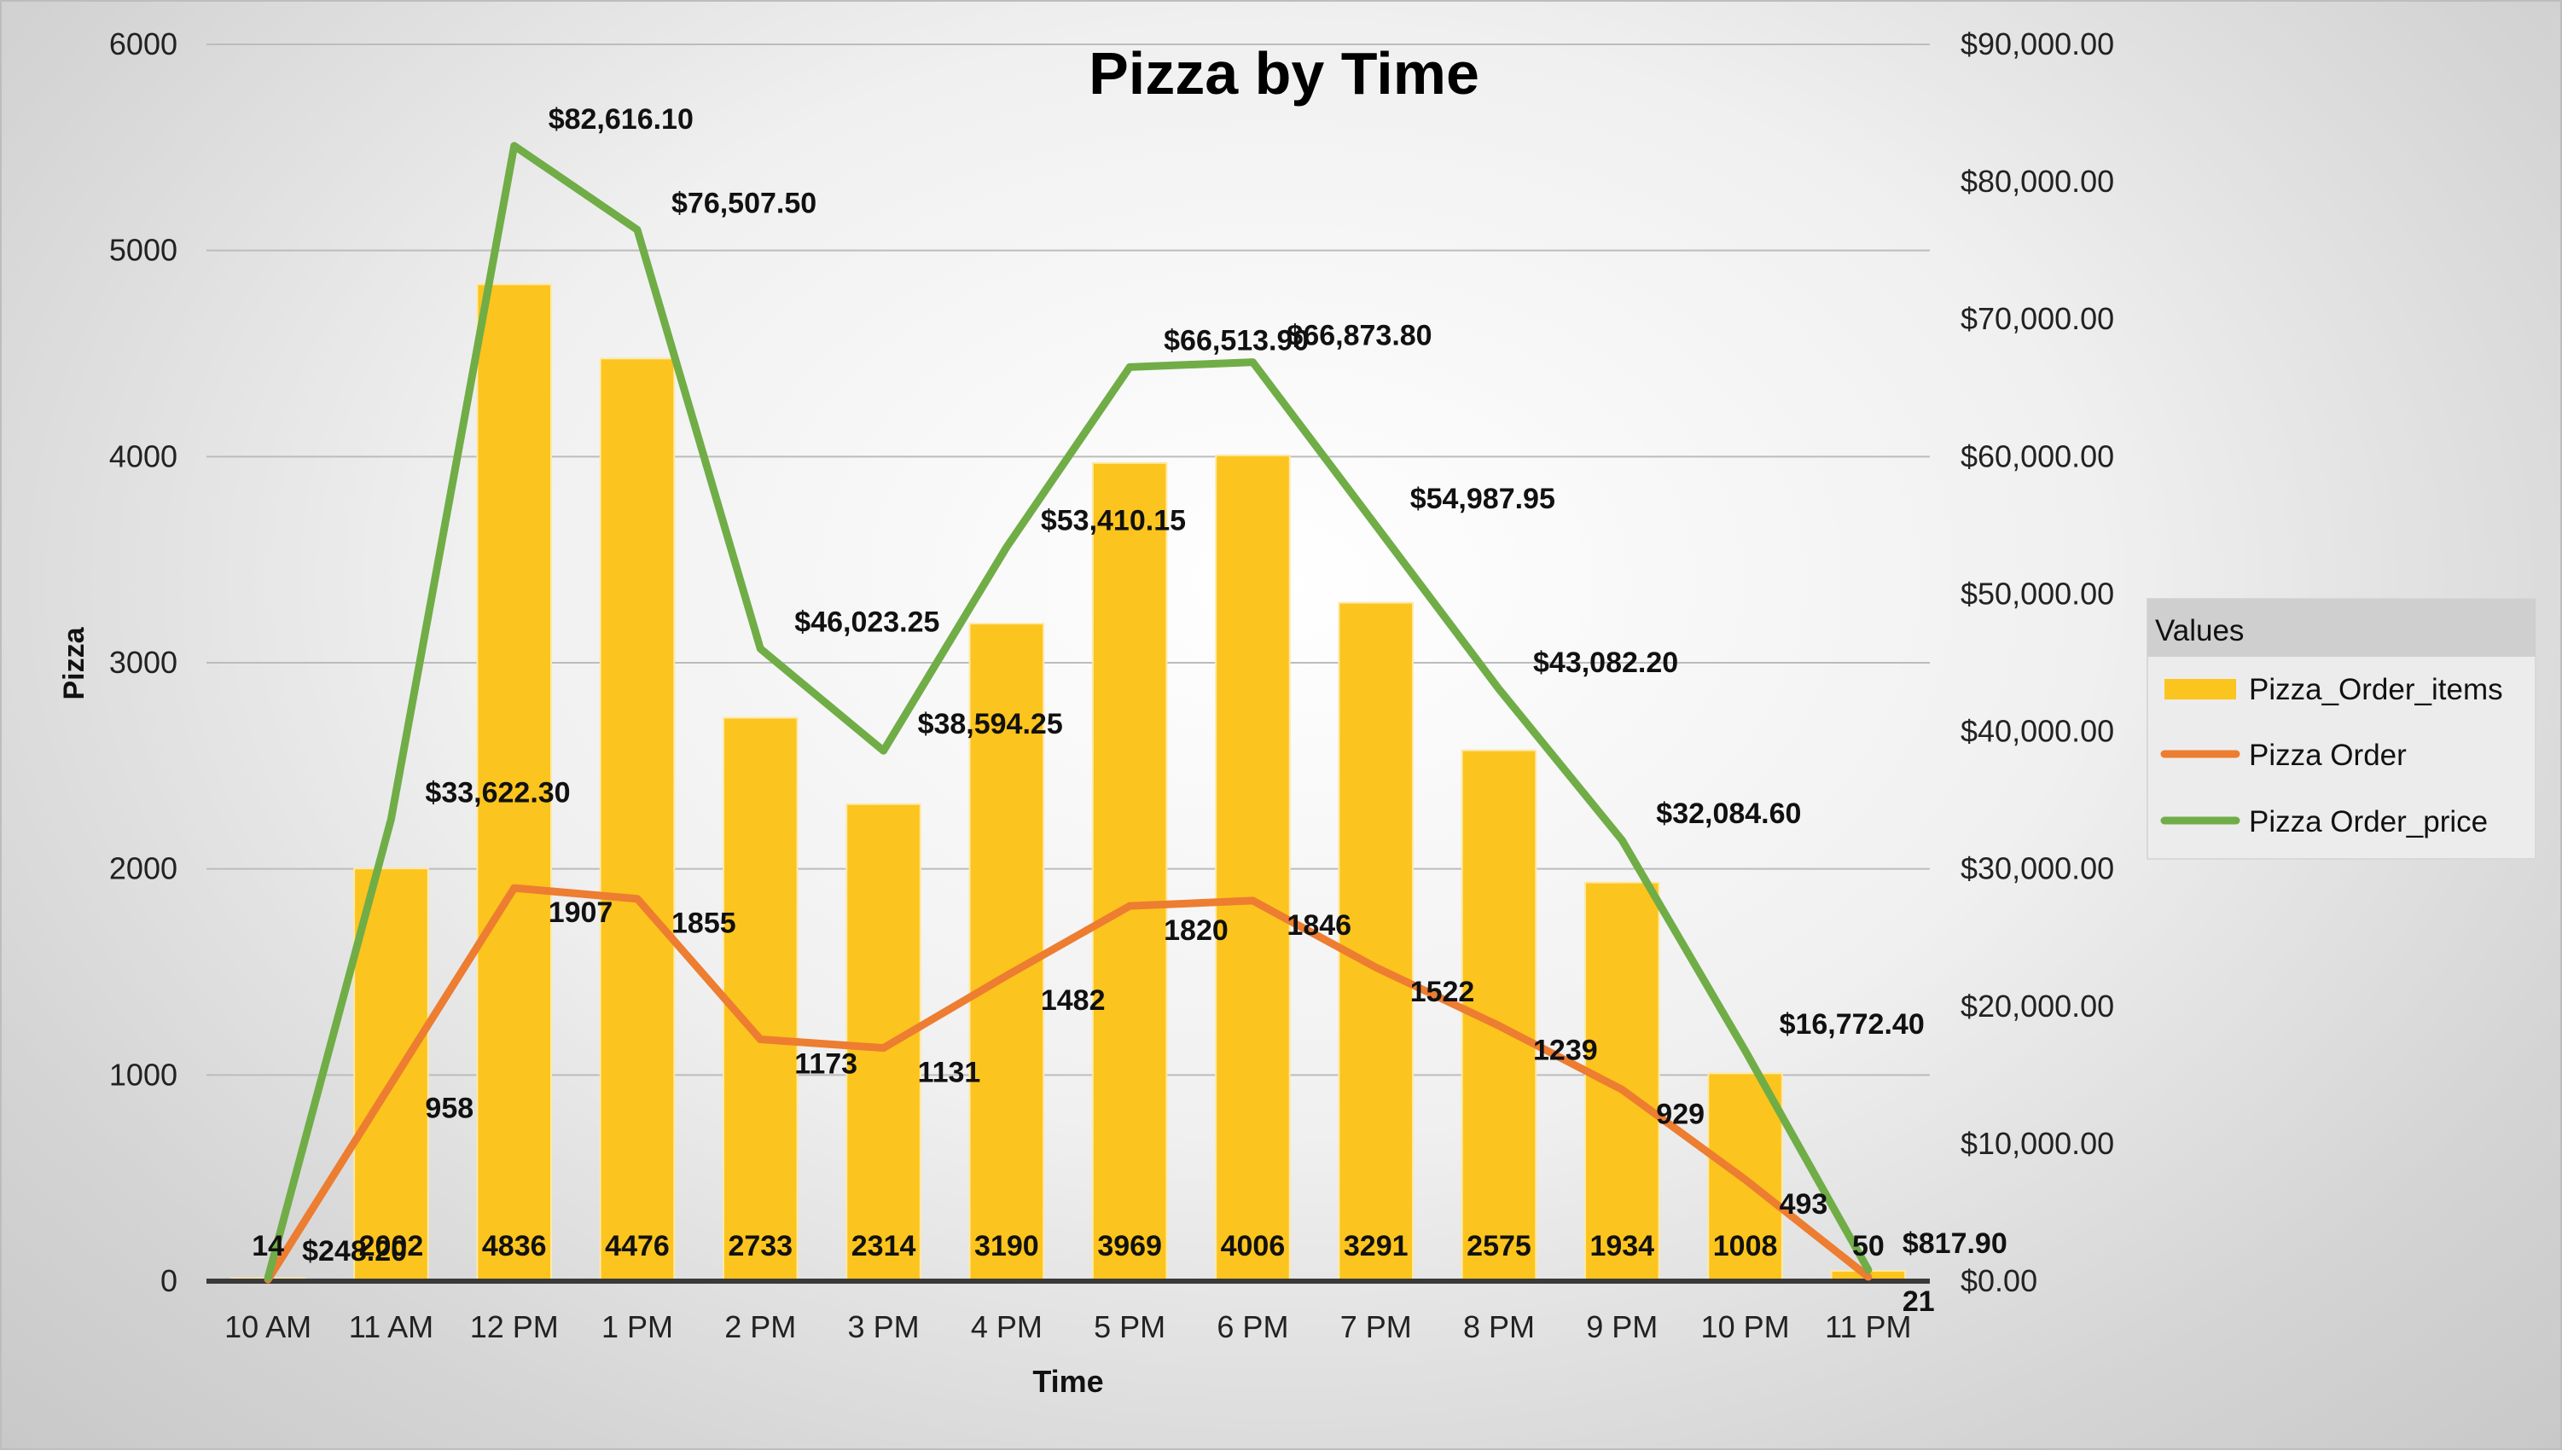  Describe the element at coordinates (1252, 1326) in the screenshot. I see `x-tick-label: 6 PM` at that location.